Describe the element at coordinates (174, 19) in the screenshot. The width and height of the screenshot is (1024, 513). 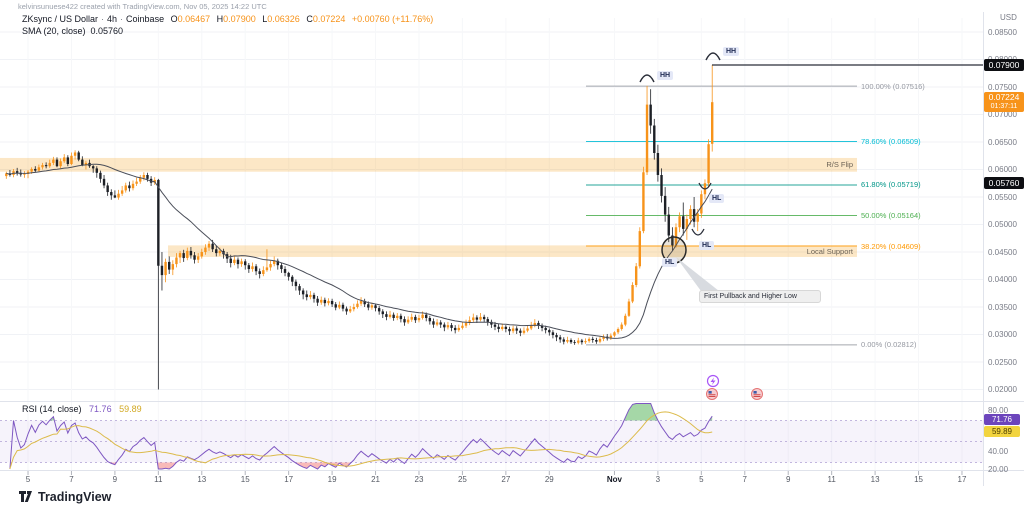
I see `open-key: O` at that location.